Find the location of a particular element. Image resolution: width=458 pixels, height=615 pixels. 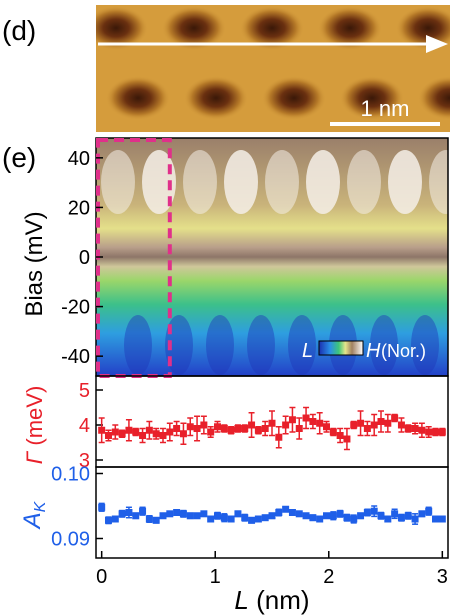

x-tick-label: 3 is located at coordinates (442, 577).